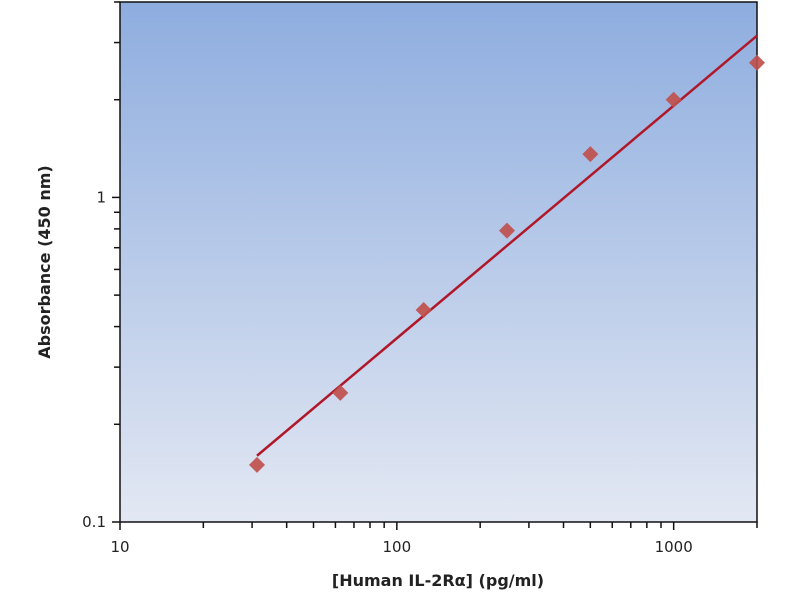  What do you see at coordinates (119, 547) in the screenshot?
I see `x-tick-label: 10` at bounding box center [119, 547].